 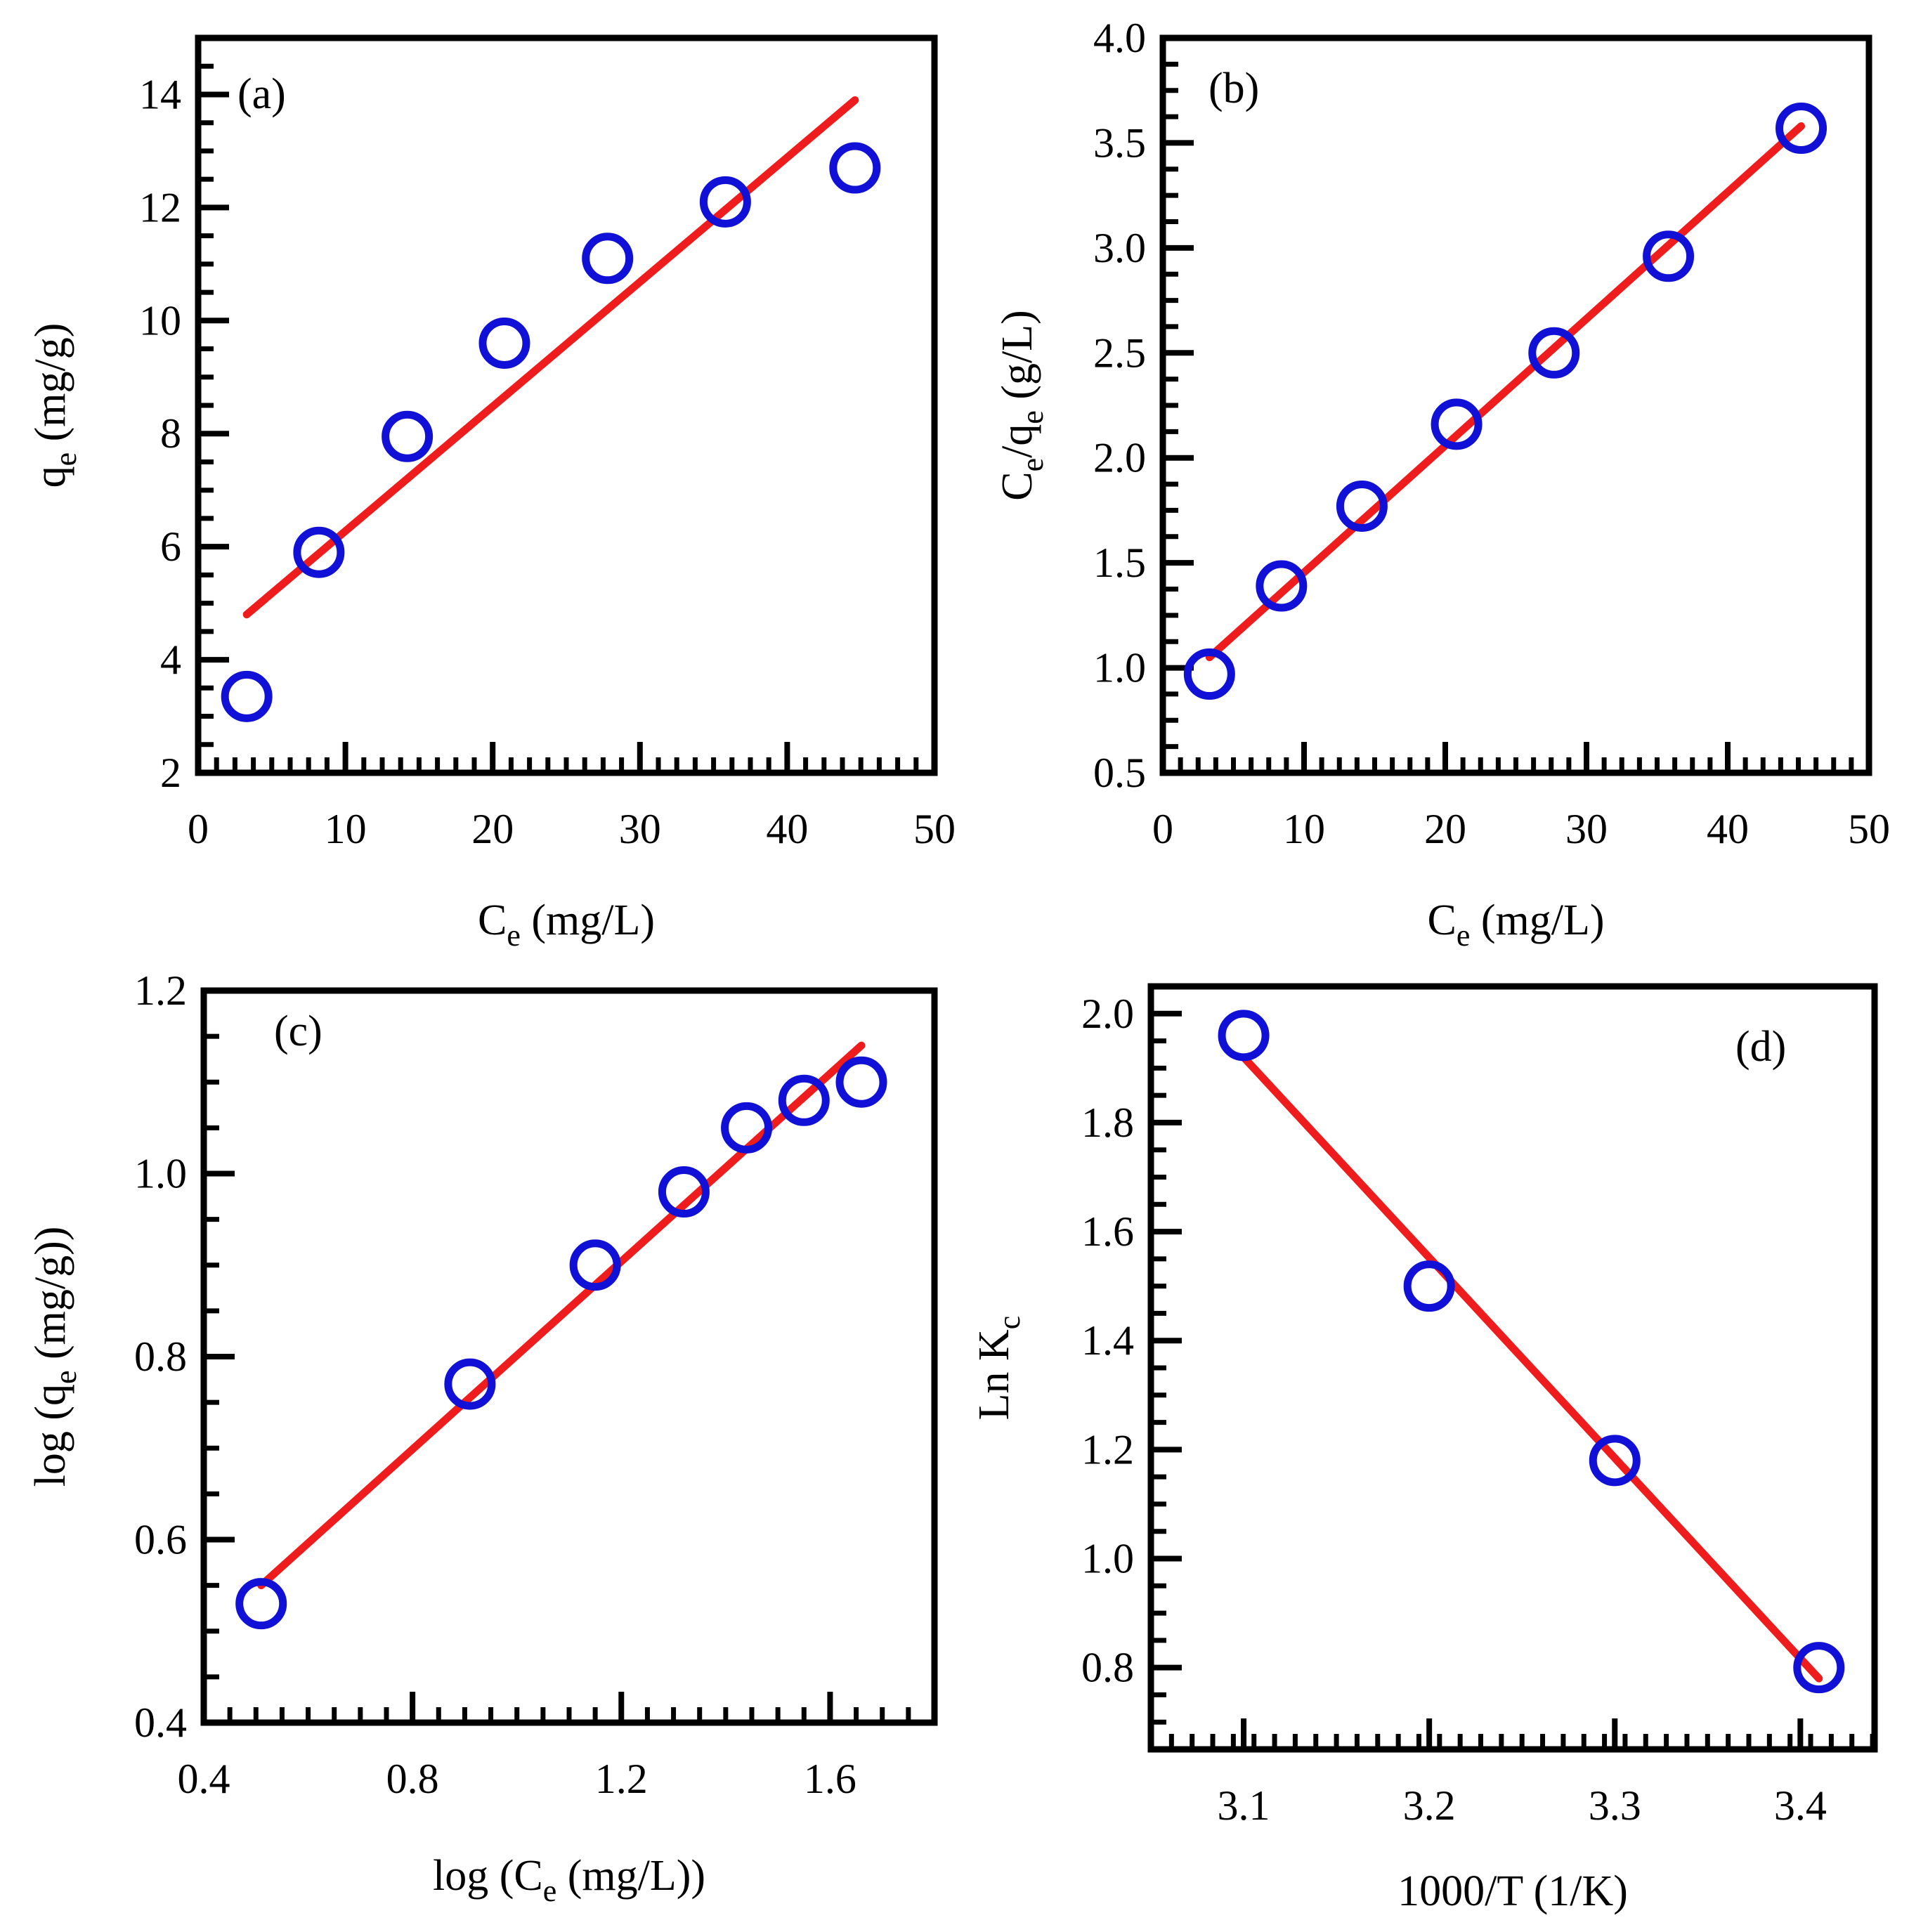 I want to click on y-axis-title: log (qe (mg/g)), so click(x=55, y=1357).